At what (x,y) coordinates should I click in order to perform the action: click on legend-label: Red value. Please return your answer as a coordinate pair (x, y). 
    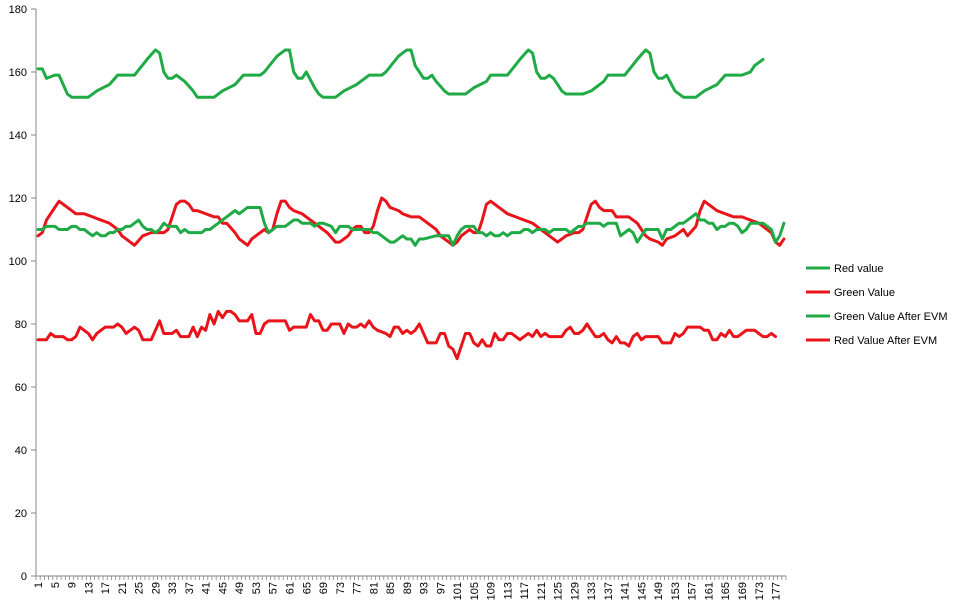
    Looking at the image, I should click on (859, 269).